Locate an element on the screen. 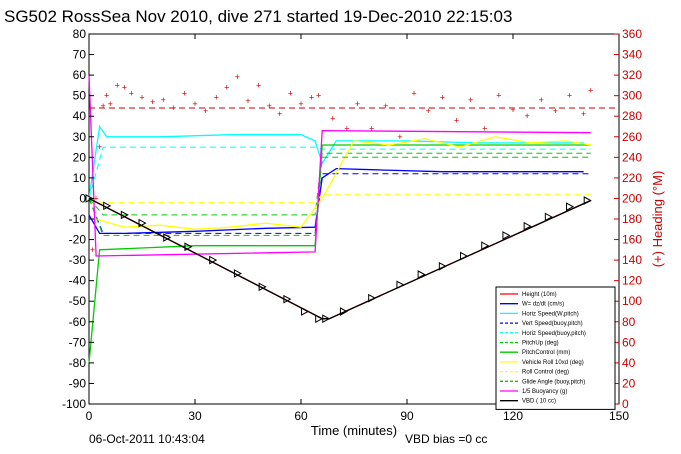 Image resolution: width=681 pixels, height=454 pixels. y-tick-label: 70 is located at coordinates (80, 55).